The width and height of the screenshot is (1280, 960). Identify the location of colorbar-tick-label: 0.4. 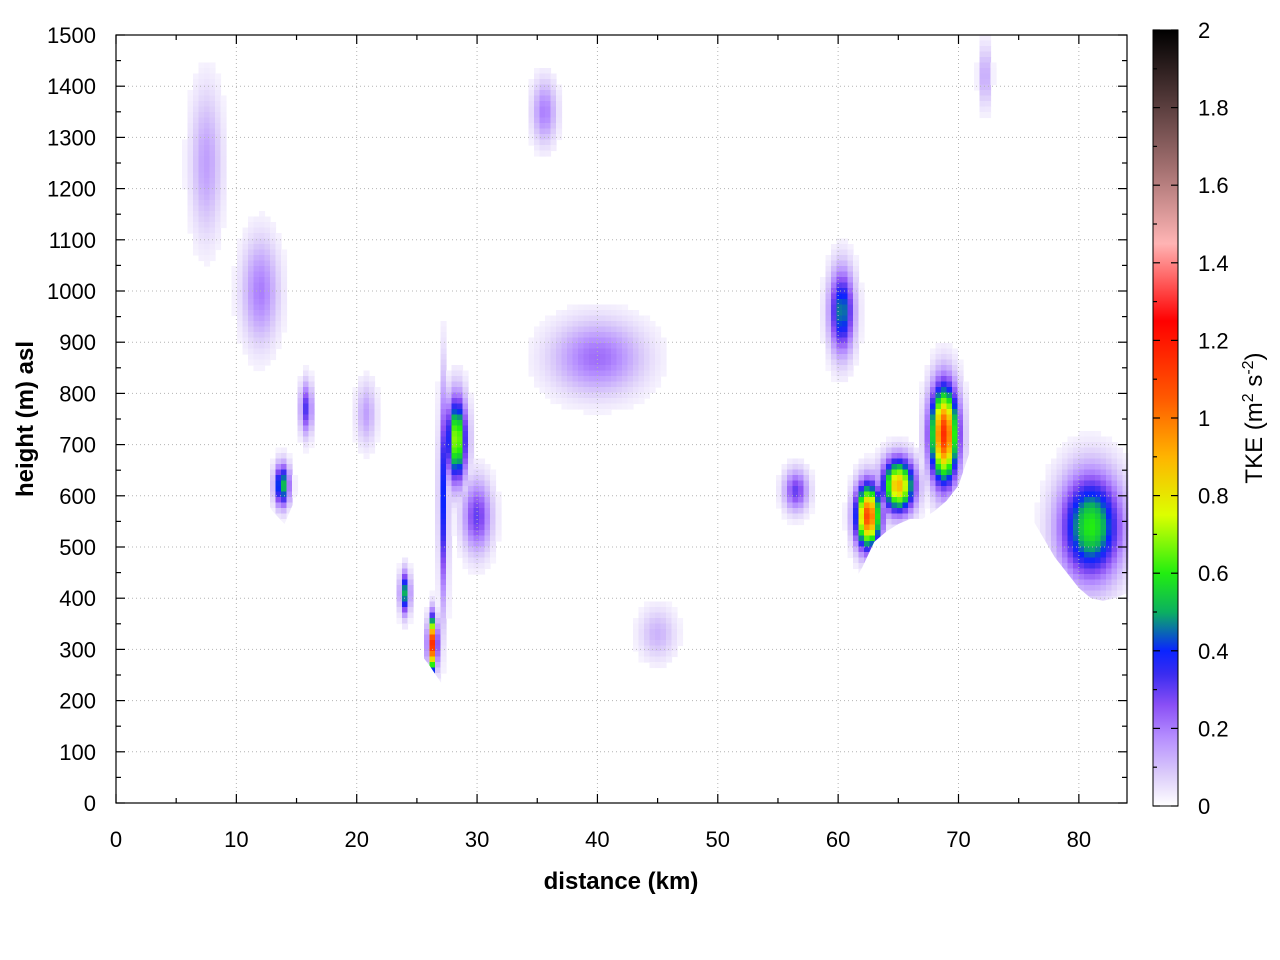
(1213, 651).